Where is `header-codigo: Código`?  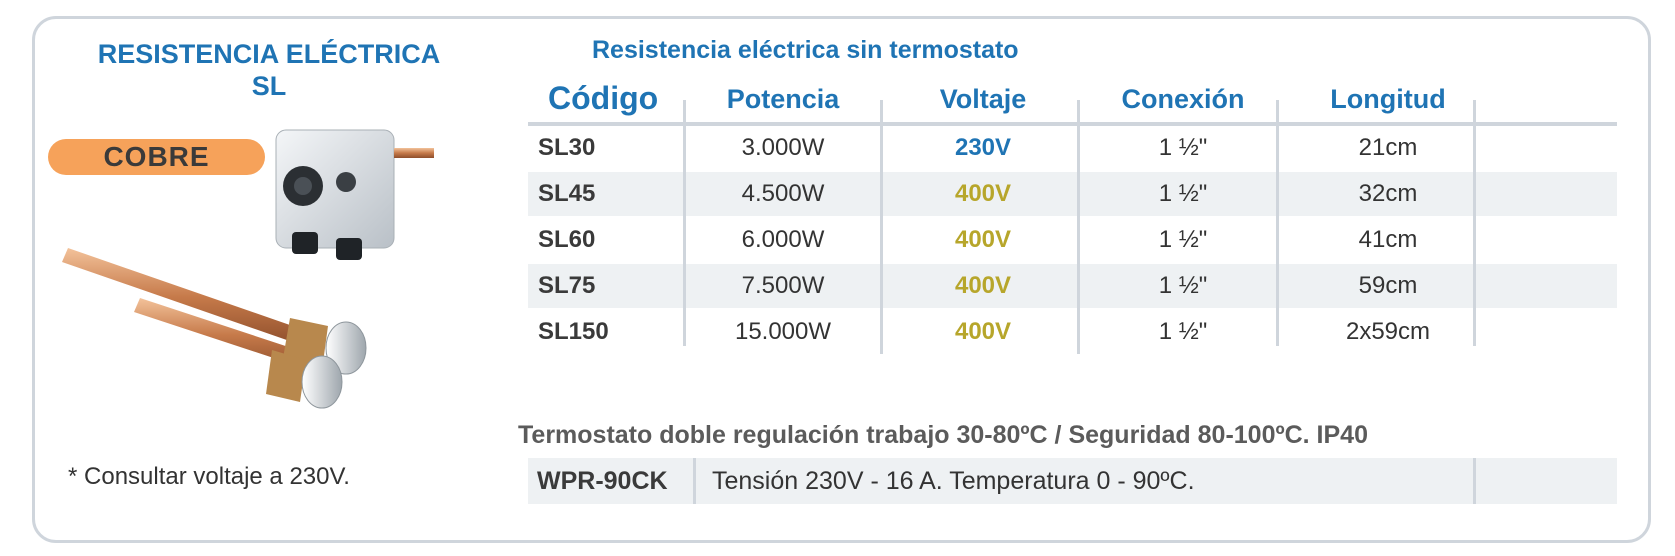
header-codigo: Código is located at coordinates (603, 98).